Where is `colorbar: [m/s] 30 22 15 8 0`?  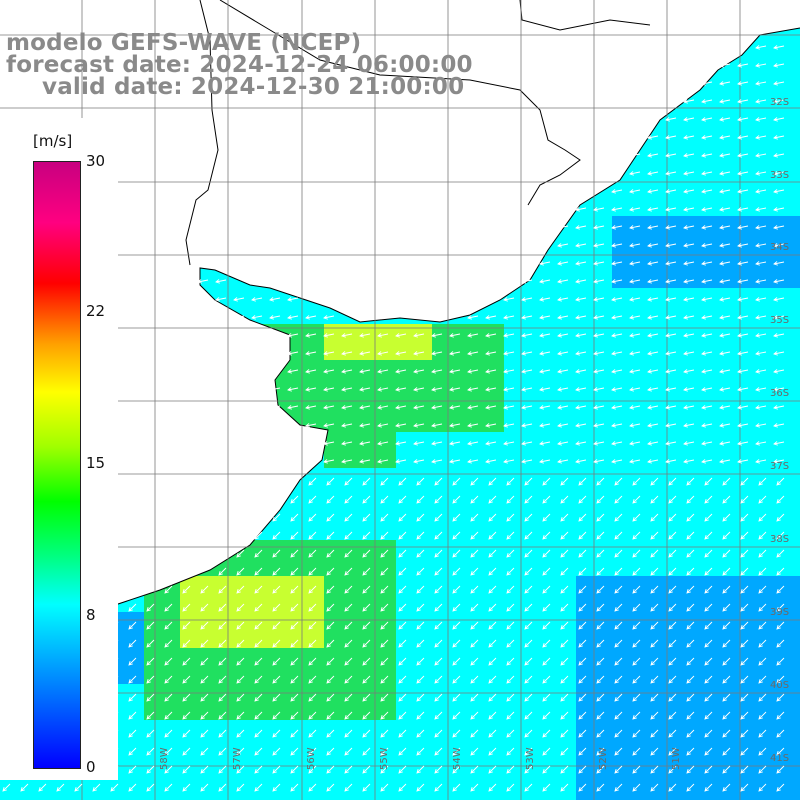 colorbar: [m/s] 30 22 15 8 0 is located at coordinates (59, 449).